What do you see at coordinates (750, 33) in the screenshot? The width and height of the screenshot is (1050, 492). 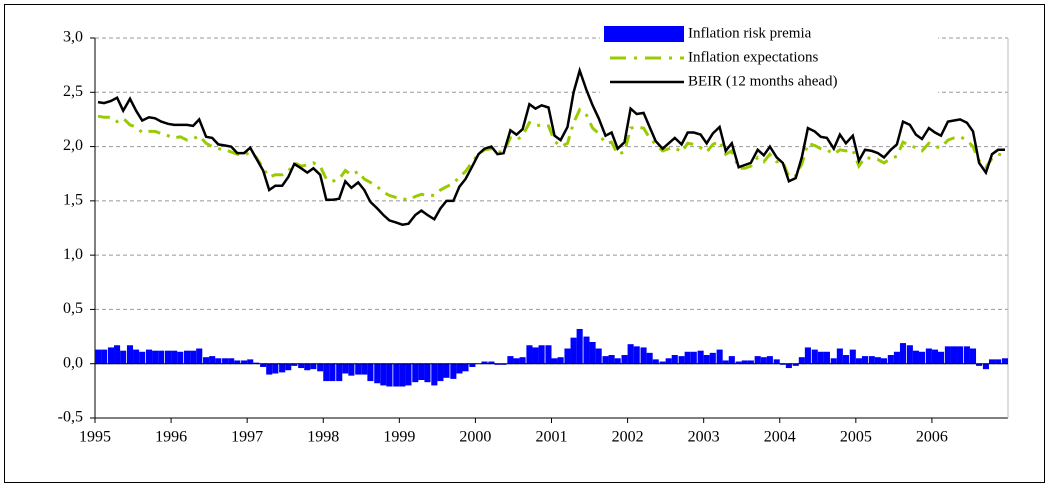 I see `legend-label: Inflation risk premia` at bounding box center [750, 33].